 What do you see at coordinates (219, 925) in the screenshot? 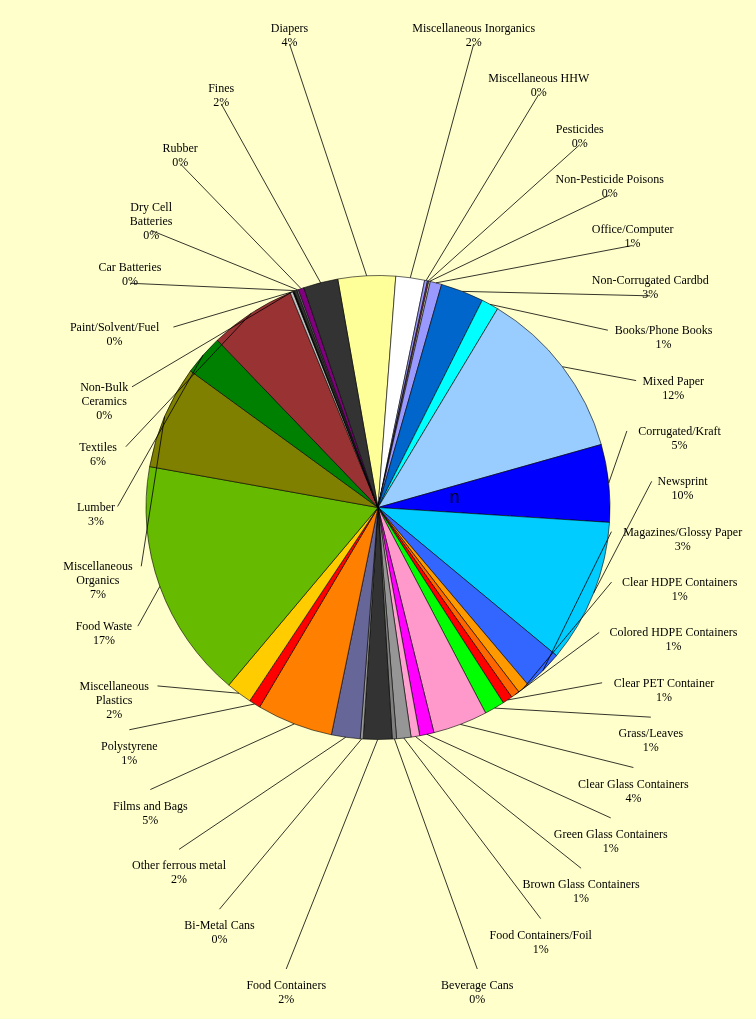
I see `slice-label: Bi-Metal Cans` at bounding box center [219, 925].